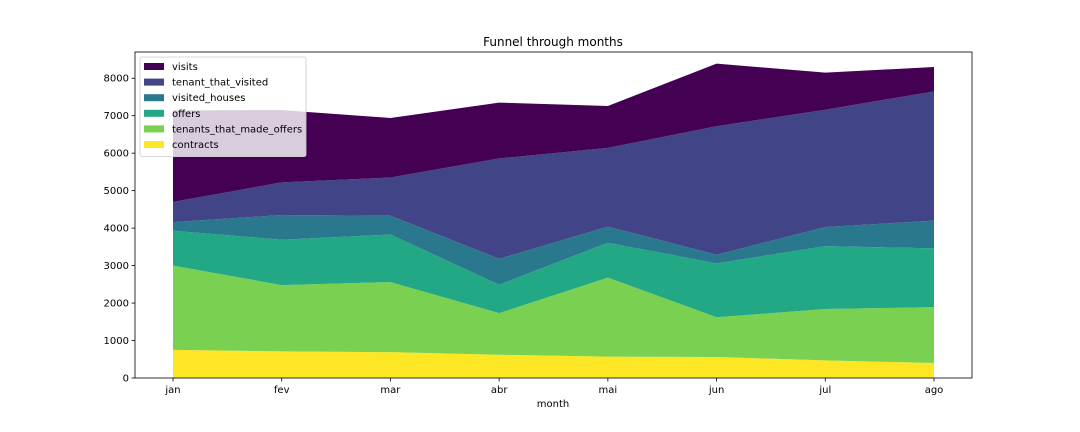  Describe the element at coordinates (154, 129) in the screenshot. I see `legend-swatch-tenants-that-made-offers` at that location.